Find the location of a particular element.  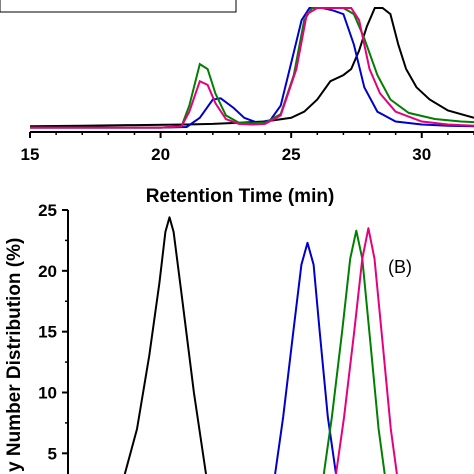

panel-a-x-ticks: 15 20 25 30 is located at coordinates (247, 148).